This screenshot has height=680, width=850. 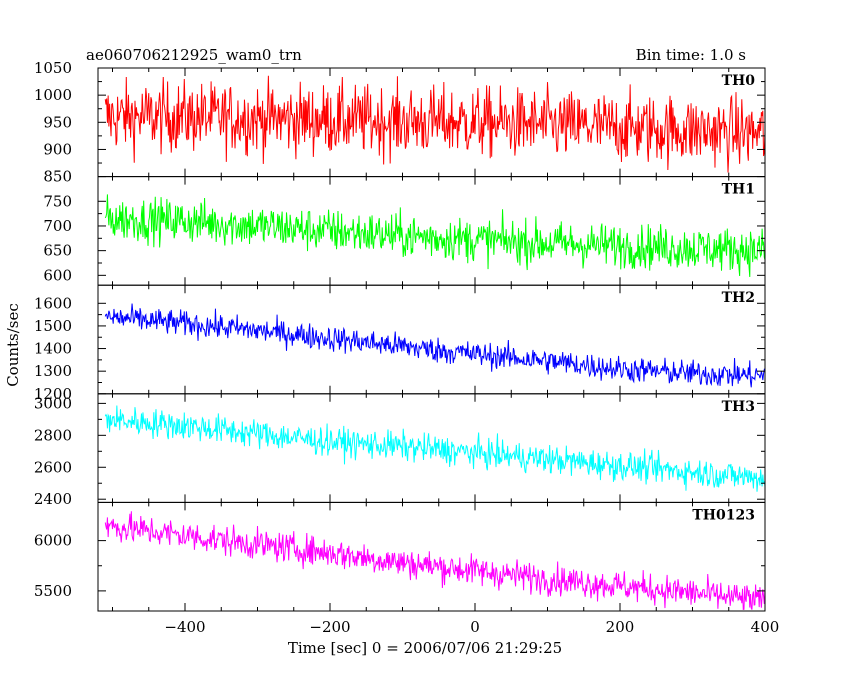 I want to click on y-tick-label: 1500, so click(x=53, y=326).